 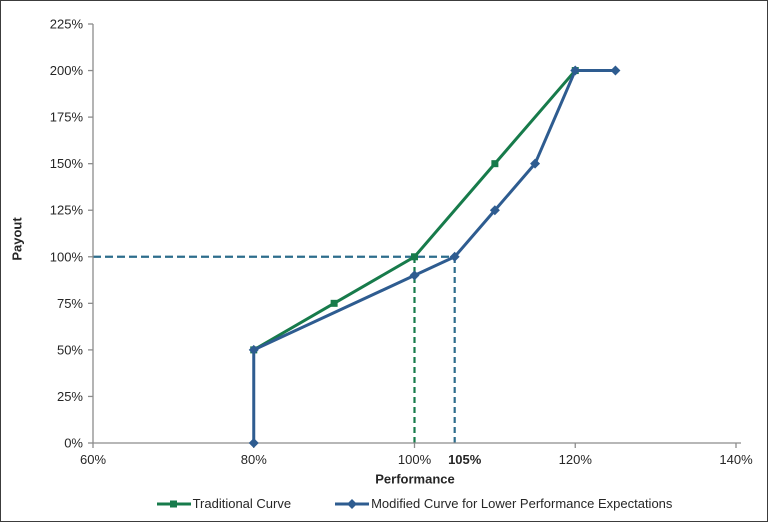 I want to click on y-tick-label: 50%, so click(x=70, y=349).